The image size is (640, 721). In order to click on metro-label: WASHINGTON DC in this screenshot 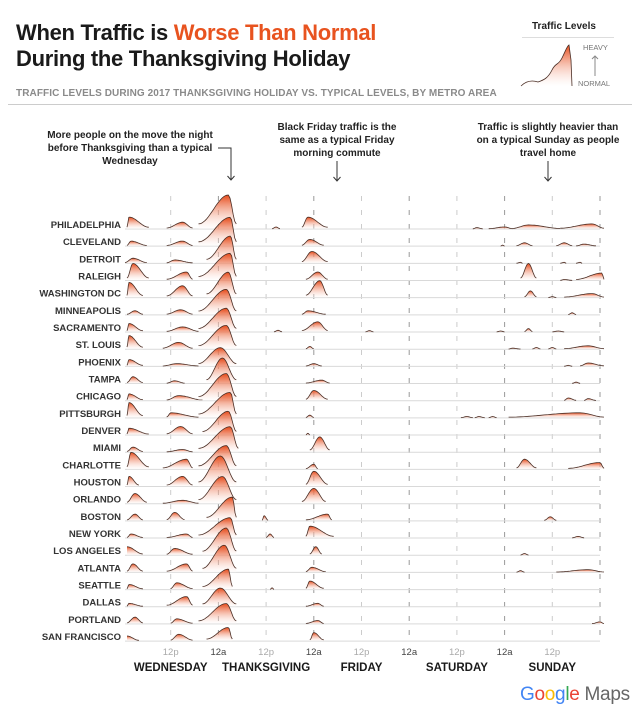, I will do `click(80, 294)`.